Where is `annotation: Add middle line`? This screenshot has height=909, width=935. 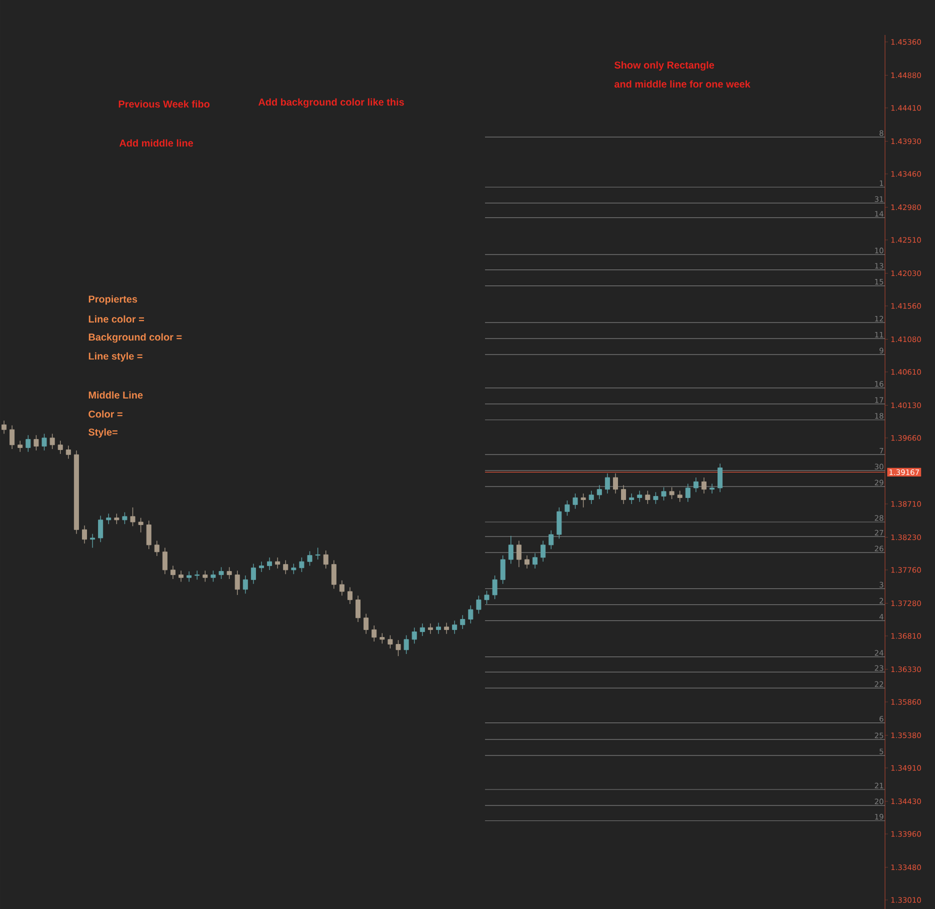 annotation: Add middle line is located at coordinates (156, 143).